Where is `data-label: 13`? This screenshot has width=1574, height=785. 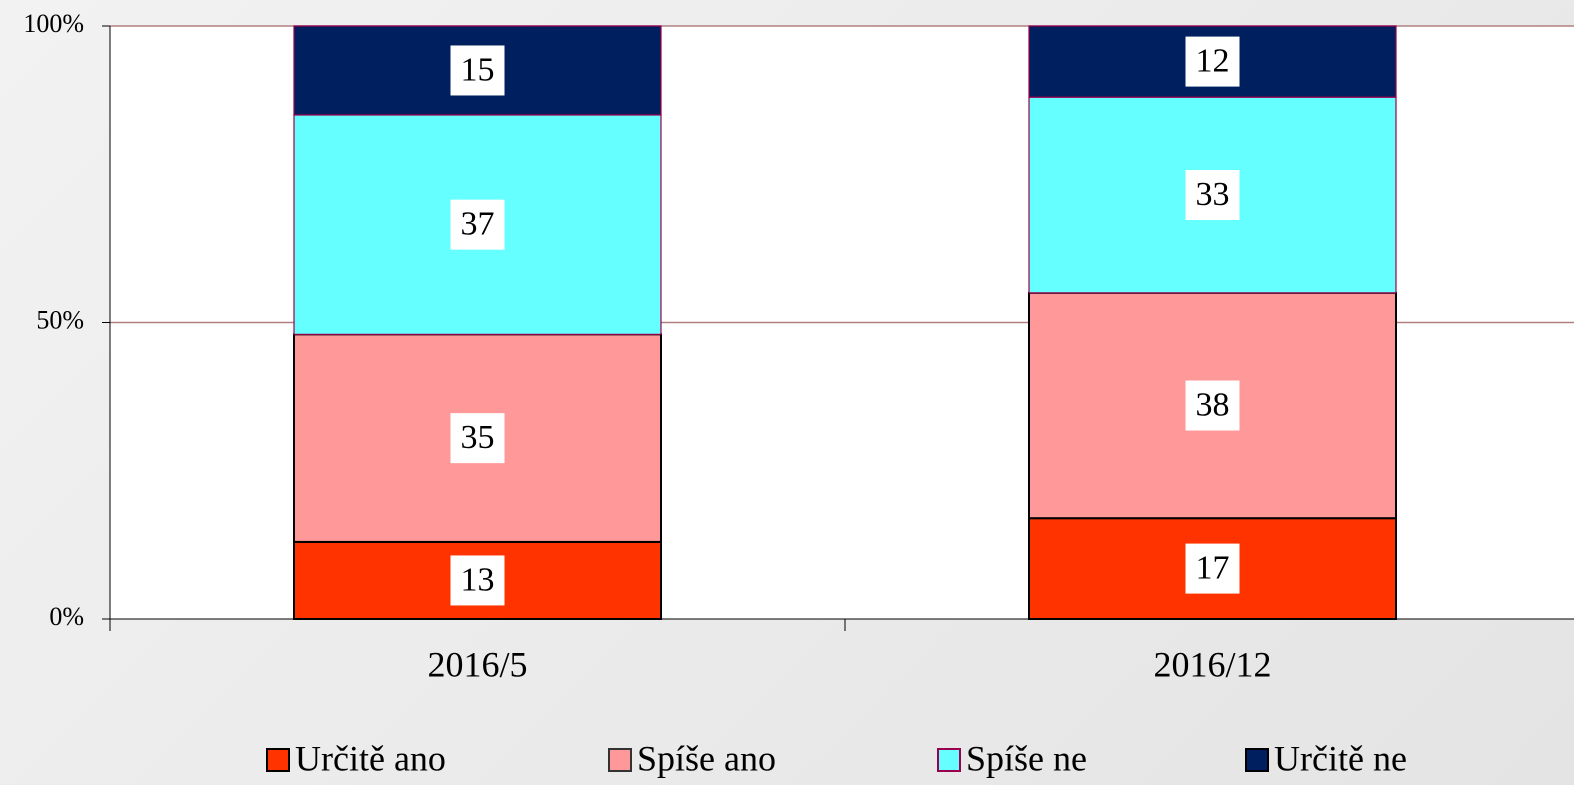
data-label: 13 is located at coordinates (478, 579).